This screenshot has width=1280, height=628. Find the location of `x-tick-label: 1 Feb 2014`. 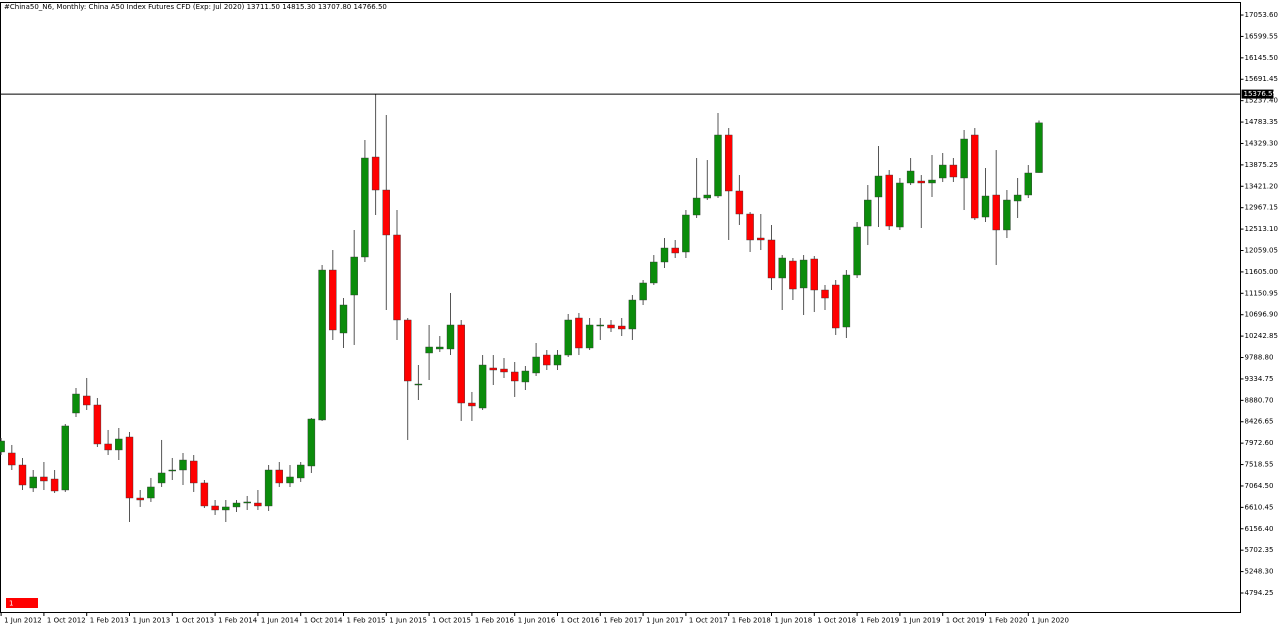

x-tick-label: 1 Feb 2014 is located at coordinates (238, 621).